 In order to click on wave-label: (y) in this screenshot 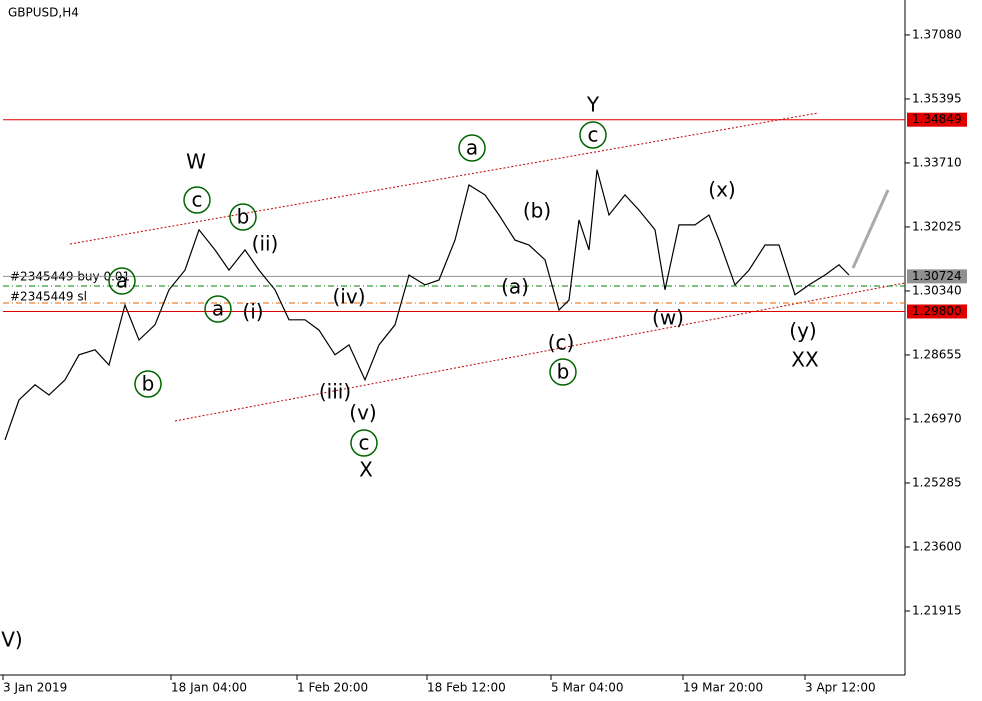, I will do `click(802, 331)`.